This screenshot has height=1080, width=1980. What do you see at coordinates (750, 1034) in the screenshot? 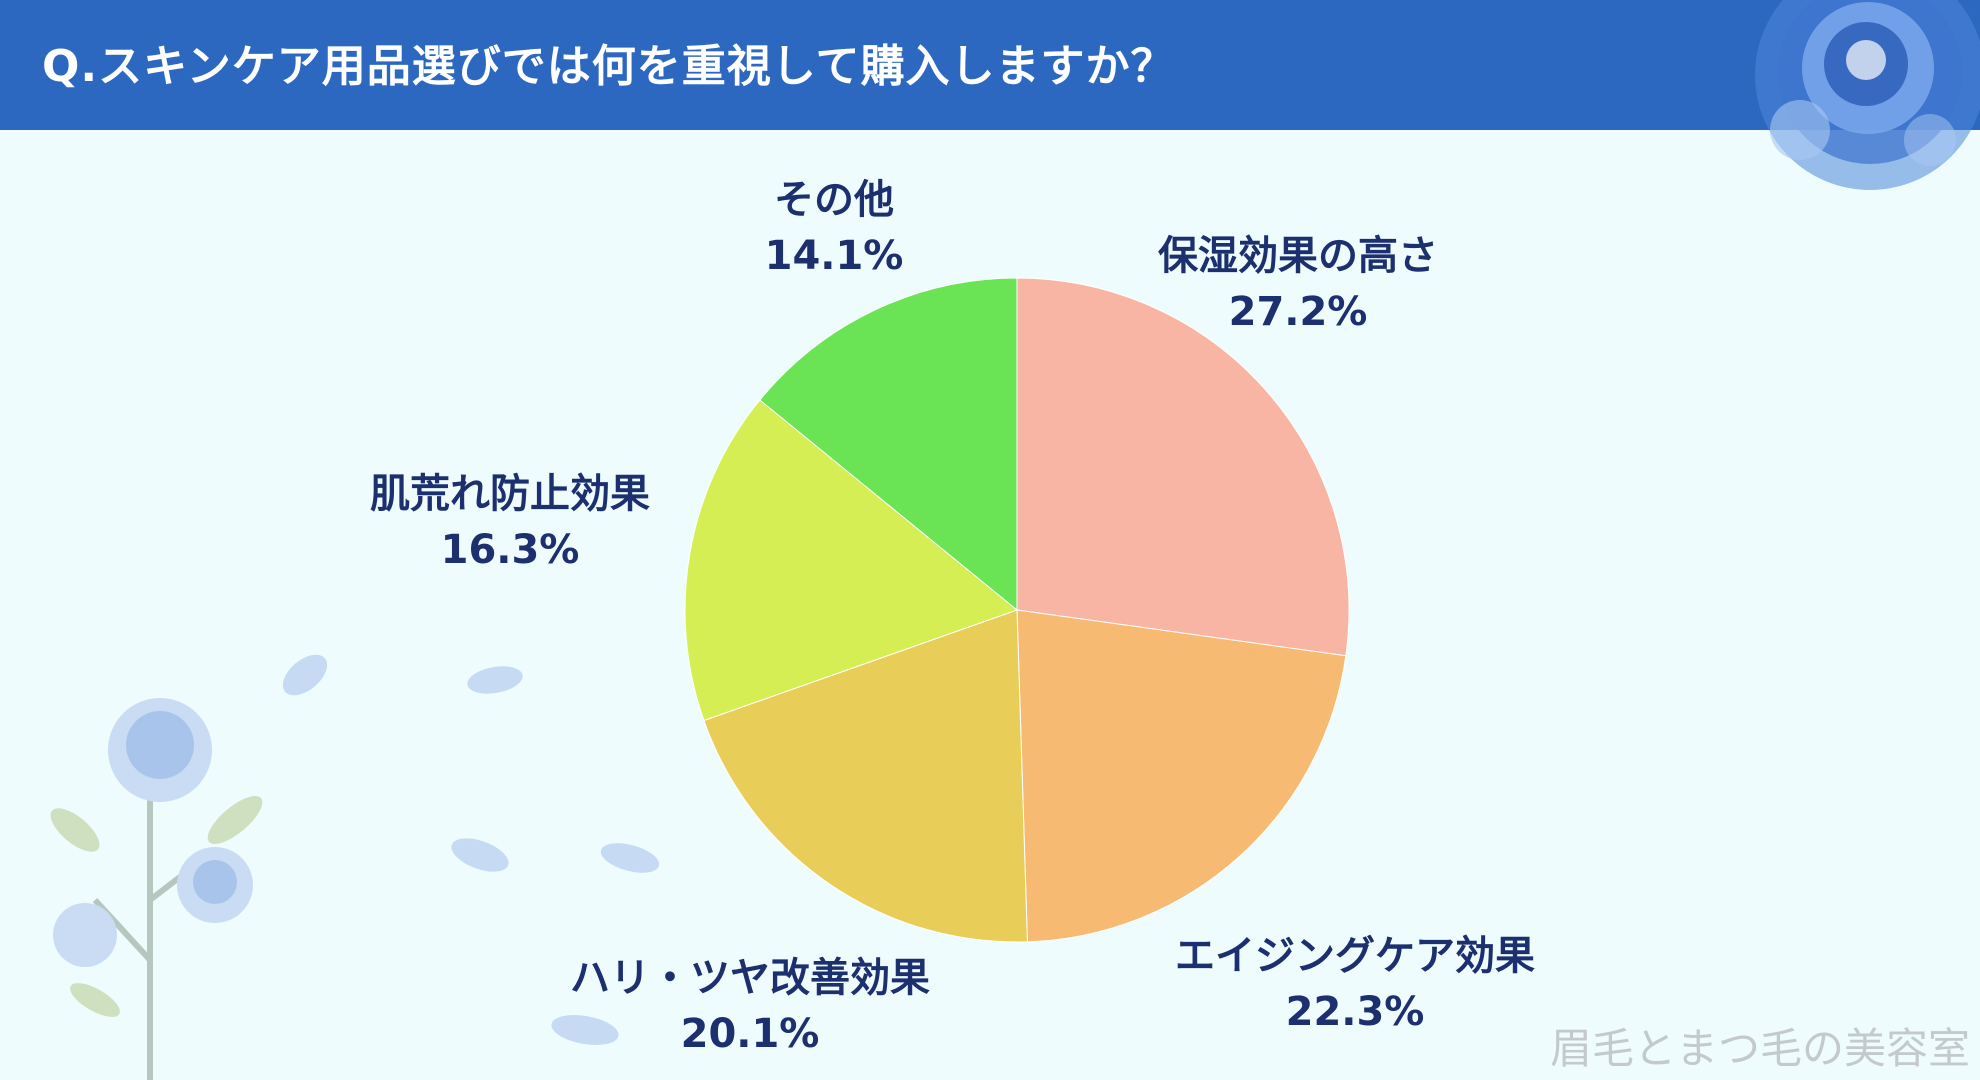
I see `slice-value: 20.1%` at bounding box center [750, 1034].